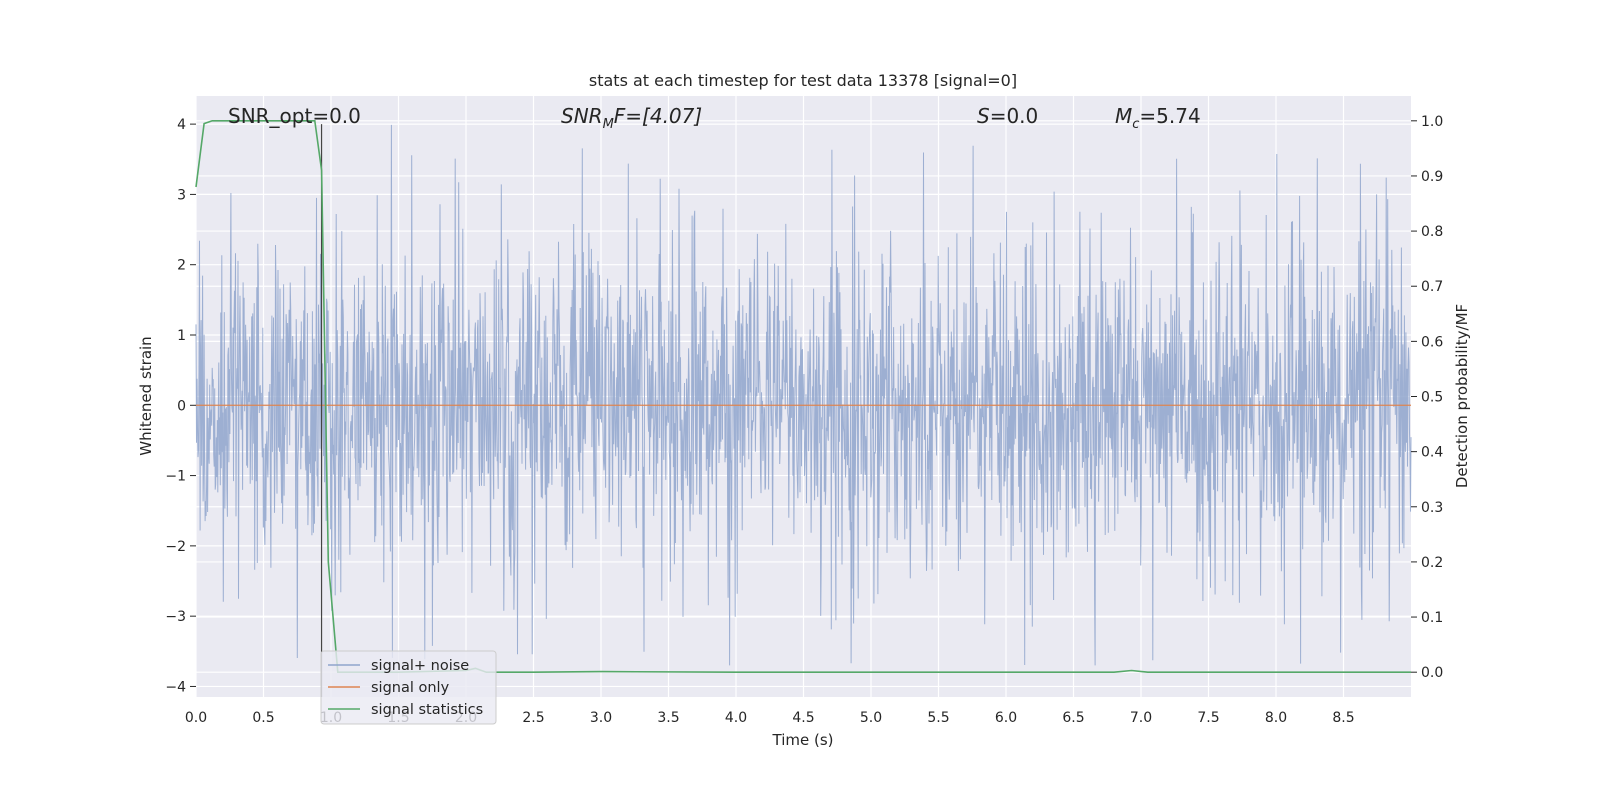 Image resolution: width=1600 pixels, height=800 pixels. What do you see at coordinates (1432, 122) in the screenshot?
I see `y2-tick-label: 1.0` at bounding box center [1432, 122].